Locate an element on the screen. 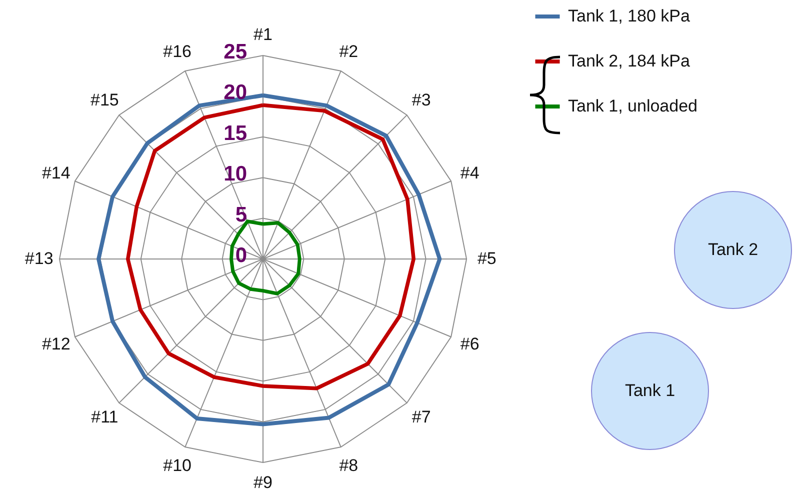 Image resolution: width=804 pixels, height=500 pixels. spoke-label: #6 is located at coordinates (470, 344).